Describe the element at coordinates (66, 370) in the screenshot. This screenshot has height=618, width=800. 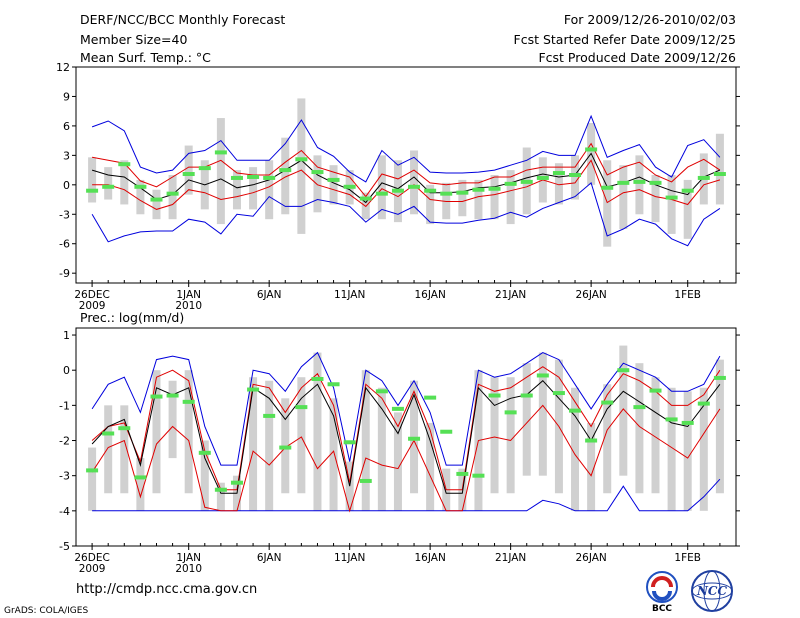
I see `y-tick-label: 0` at that location.